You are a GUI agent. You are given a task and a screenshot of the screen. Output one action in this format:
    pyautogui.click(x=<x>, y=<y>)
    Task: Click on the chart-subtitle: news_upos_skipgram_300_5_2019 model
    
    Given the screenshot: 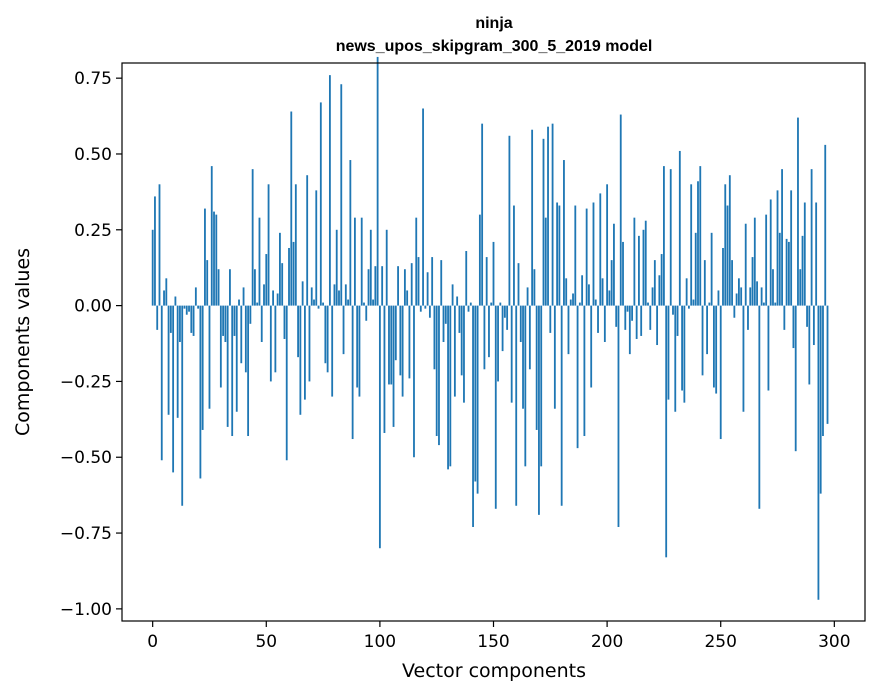 What is the action you would take?
    pyautogui.click(x=494, y=46)
    